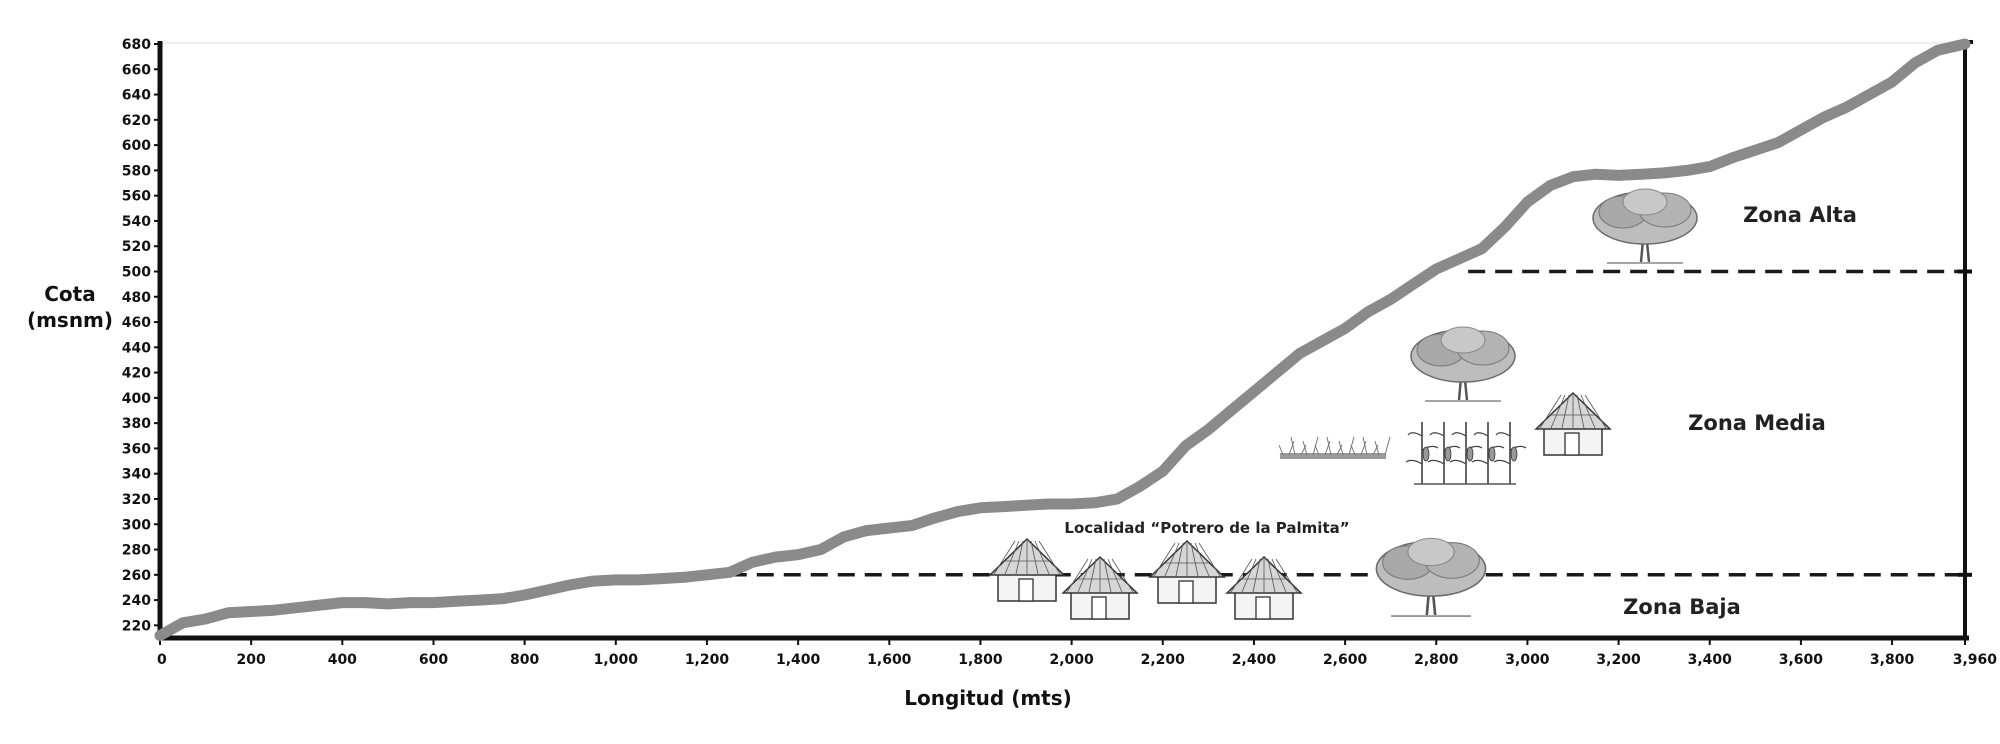 Image resolution: width=2000 pixels, height=744 pixels. I want to click on y-tick-label: 340, so click(136, 475).